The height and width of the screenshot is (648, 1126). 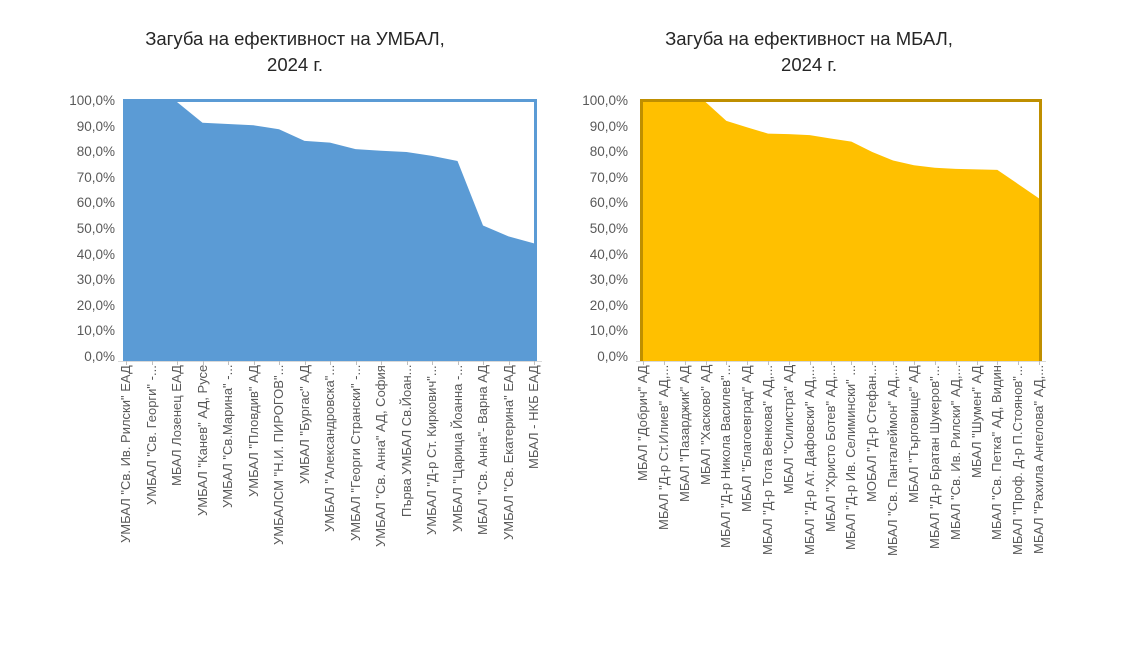 I want to click on y-axis-tick-label: 20,0%, so click(x=608, y=305).